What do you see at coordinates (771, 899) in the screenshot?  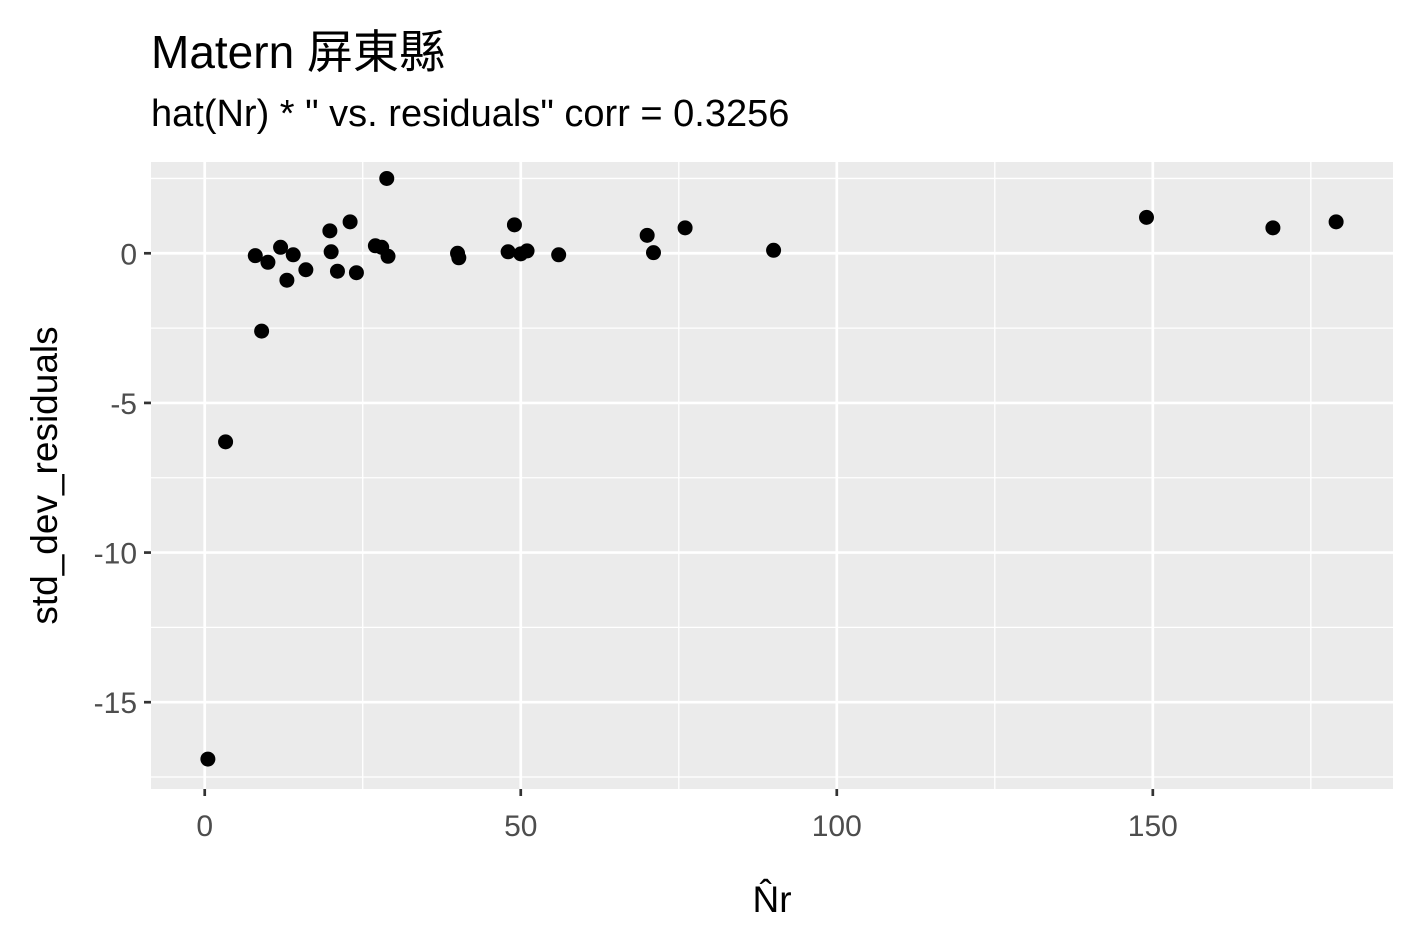 I see `x-axis-title: N̂r` at bounding box center [771, 899].